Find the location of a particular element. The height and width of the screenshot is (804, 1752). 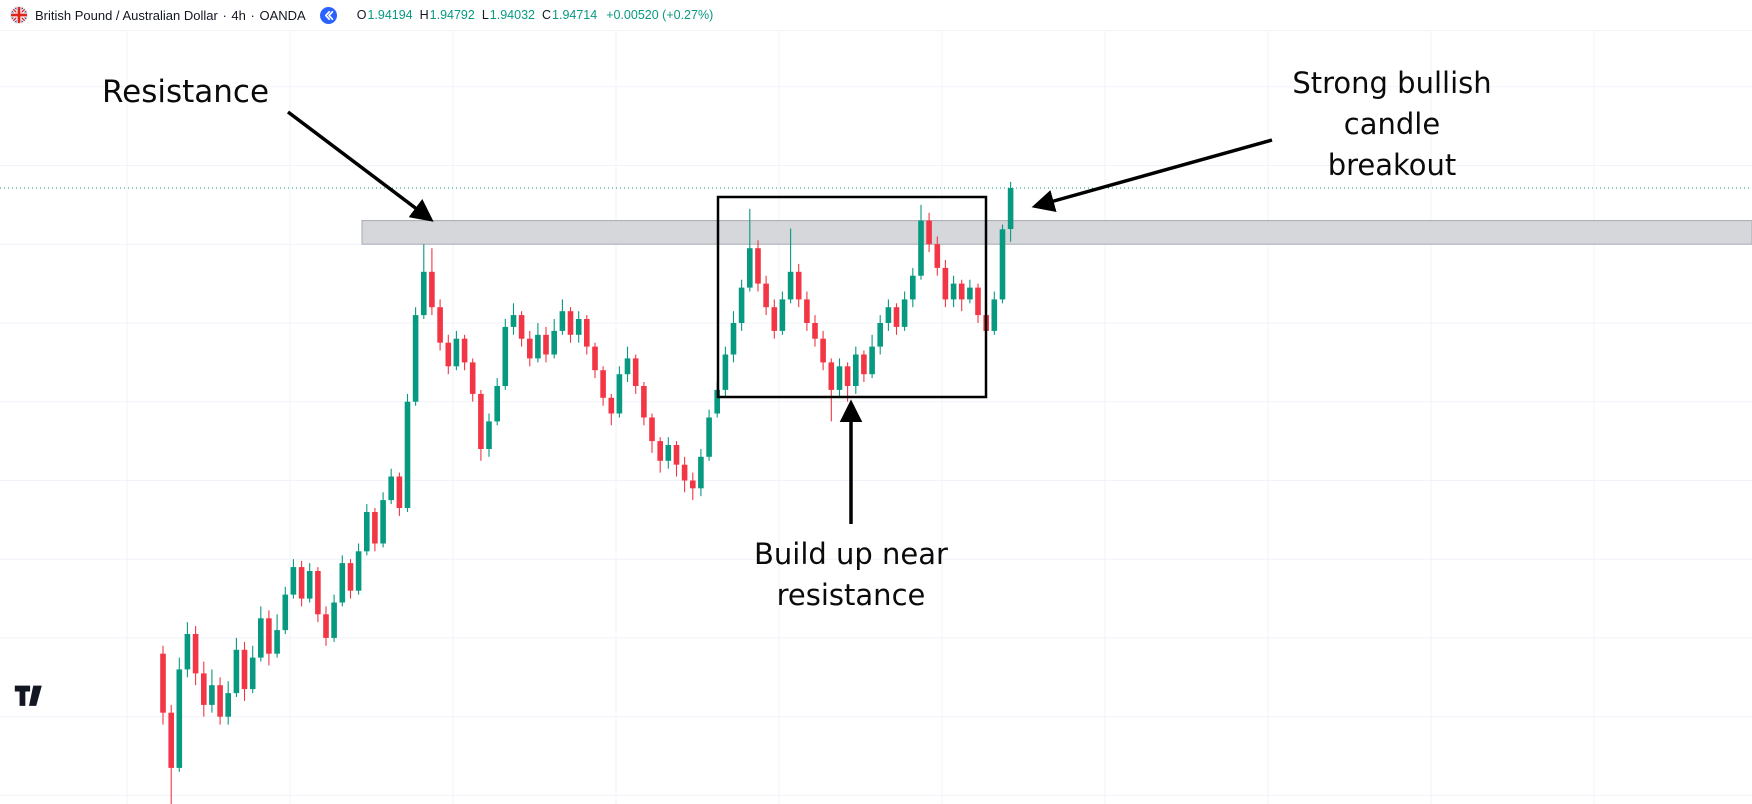

high-value: 1.94792 is located at coordinates (452, 15).